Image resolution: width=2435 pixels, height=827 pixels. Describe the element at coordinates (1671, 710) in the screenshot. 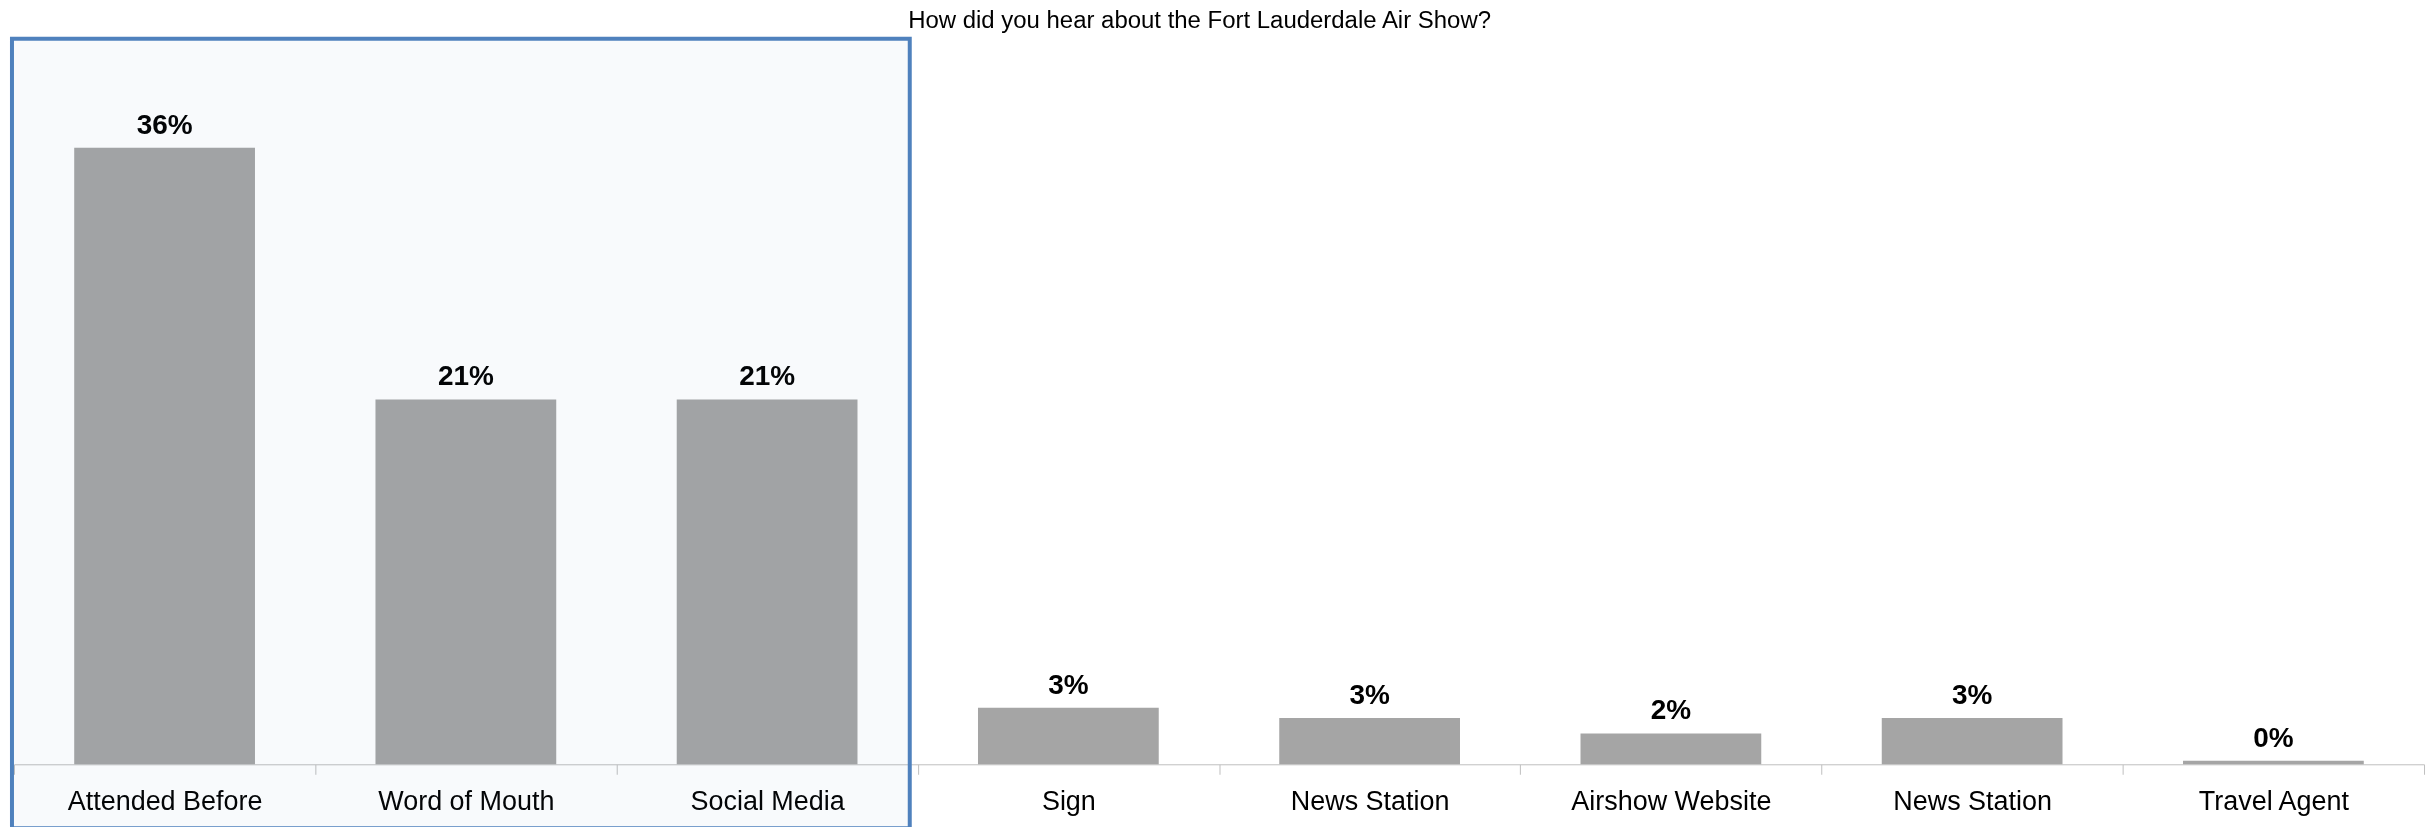

I see `data-label: 2%` at that location.